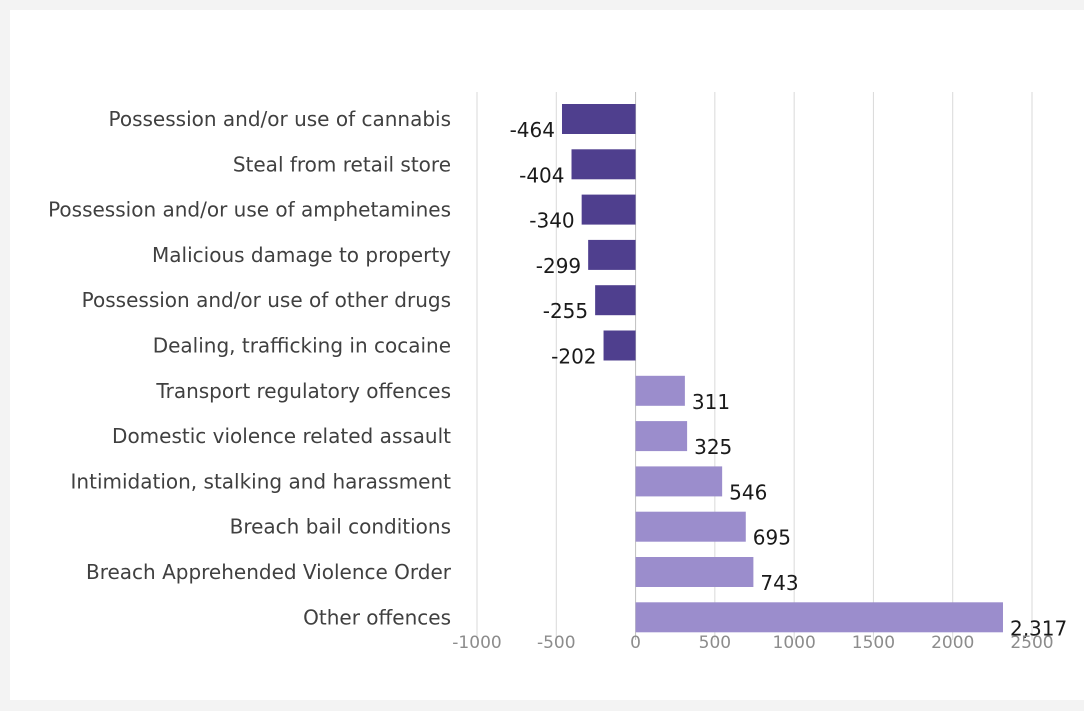 This screenshot has width=1084, height=711. What do you see at coordinates (551, 221) in the screenshot?
I see `data-label: -340` at bounding box center [551, 221].